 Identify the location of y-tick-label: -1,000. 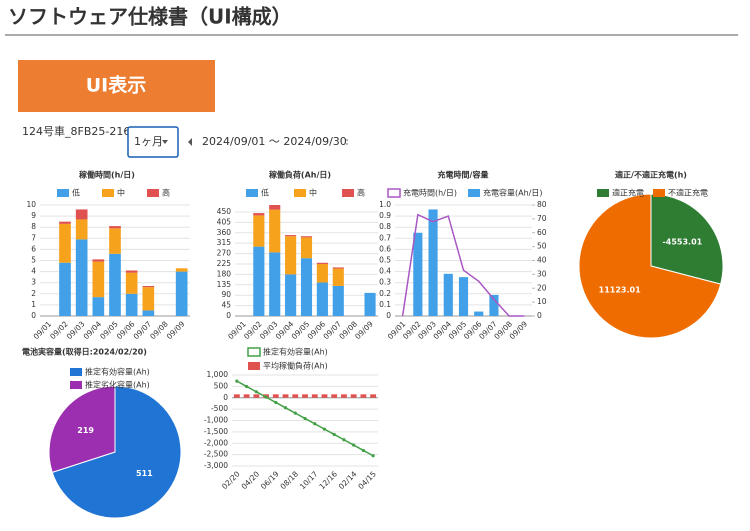
(216, 420).